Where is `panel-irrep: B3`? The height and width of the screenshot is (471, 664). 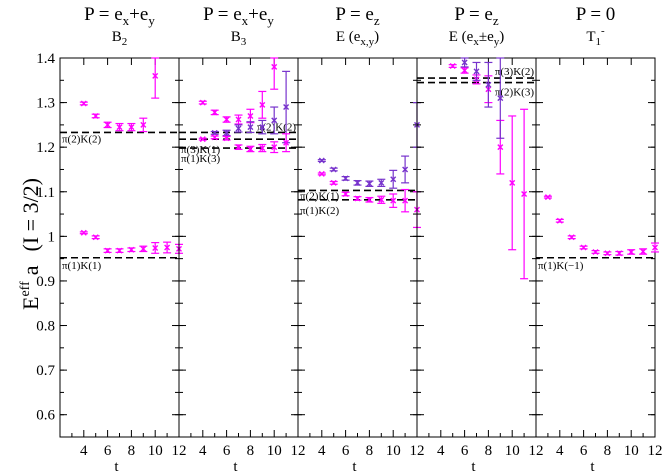 panel-irrep: B3 is located at coordinates (239, 38).